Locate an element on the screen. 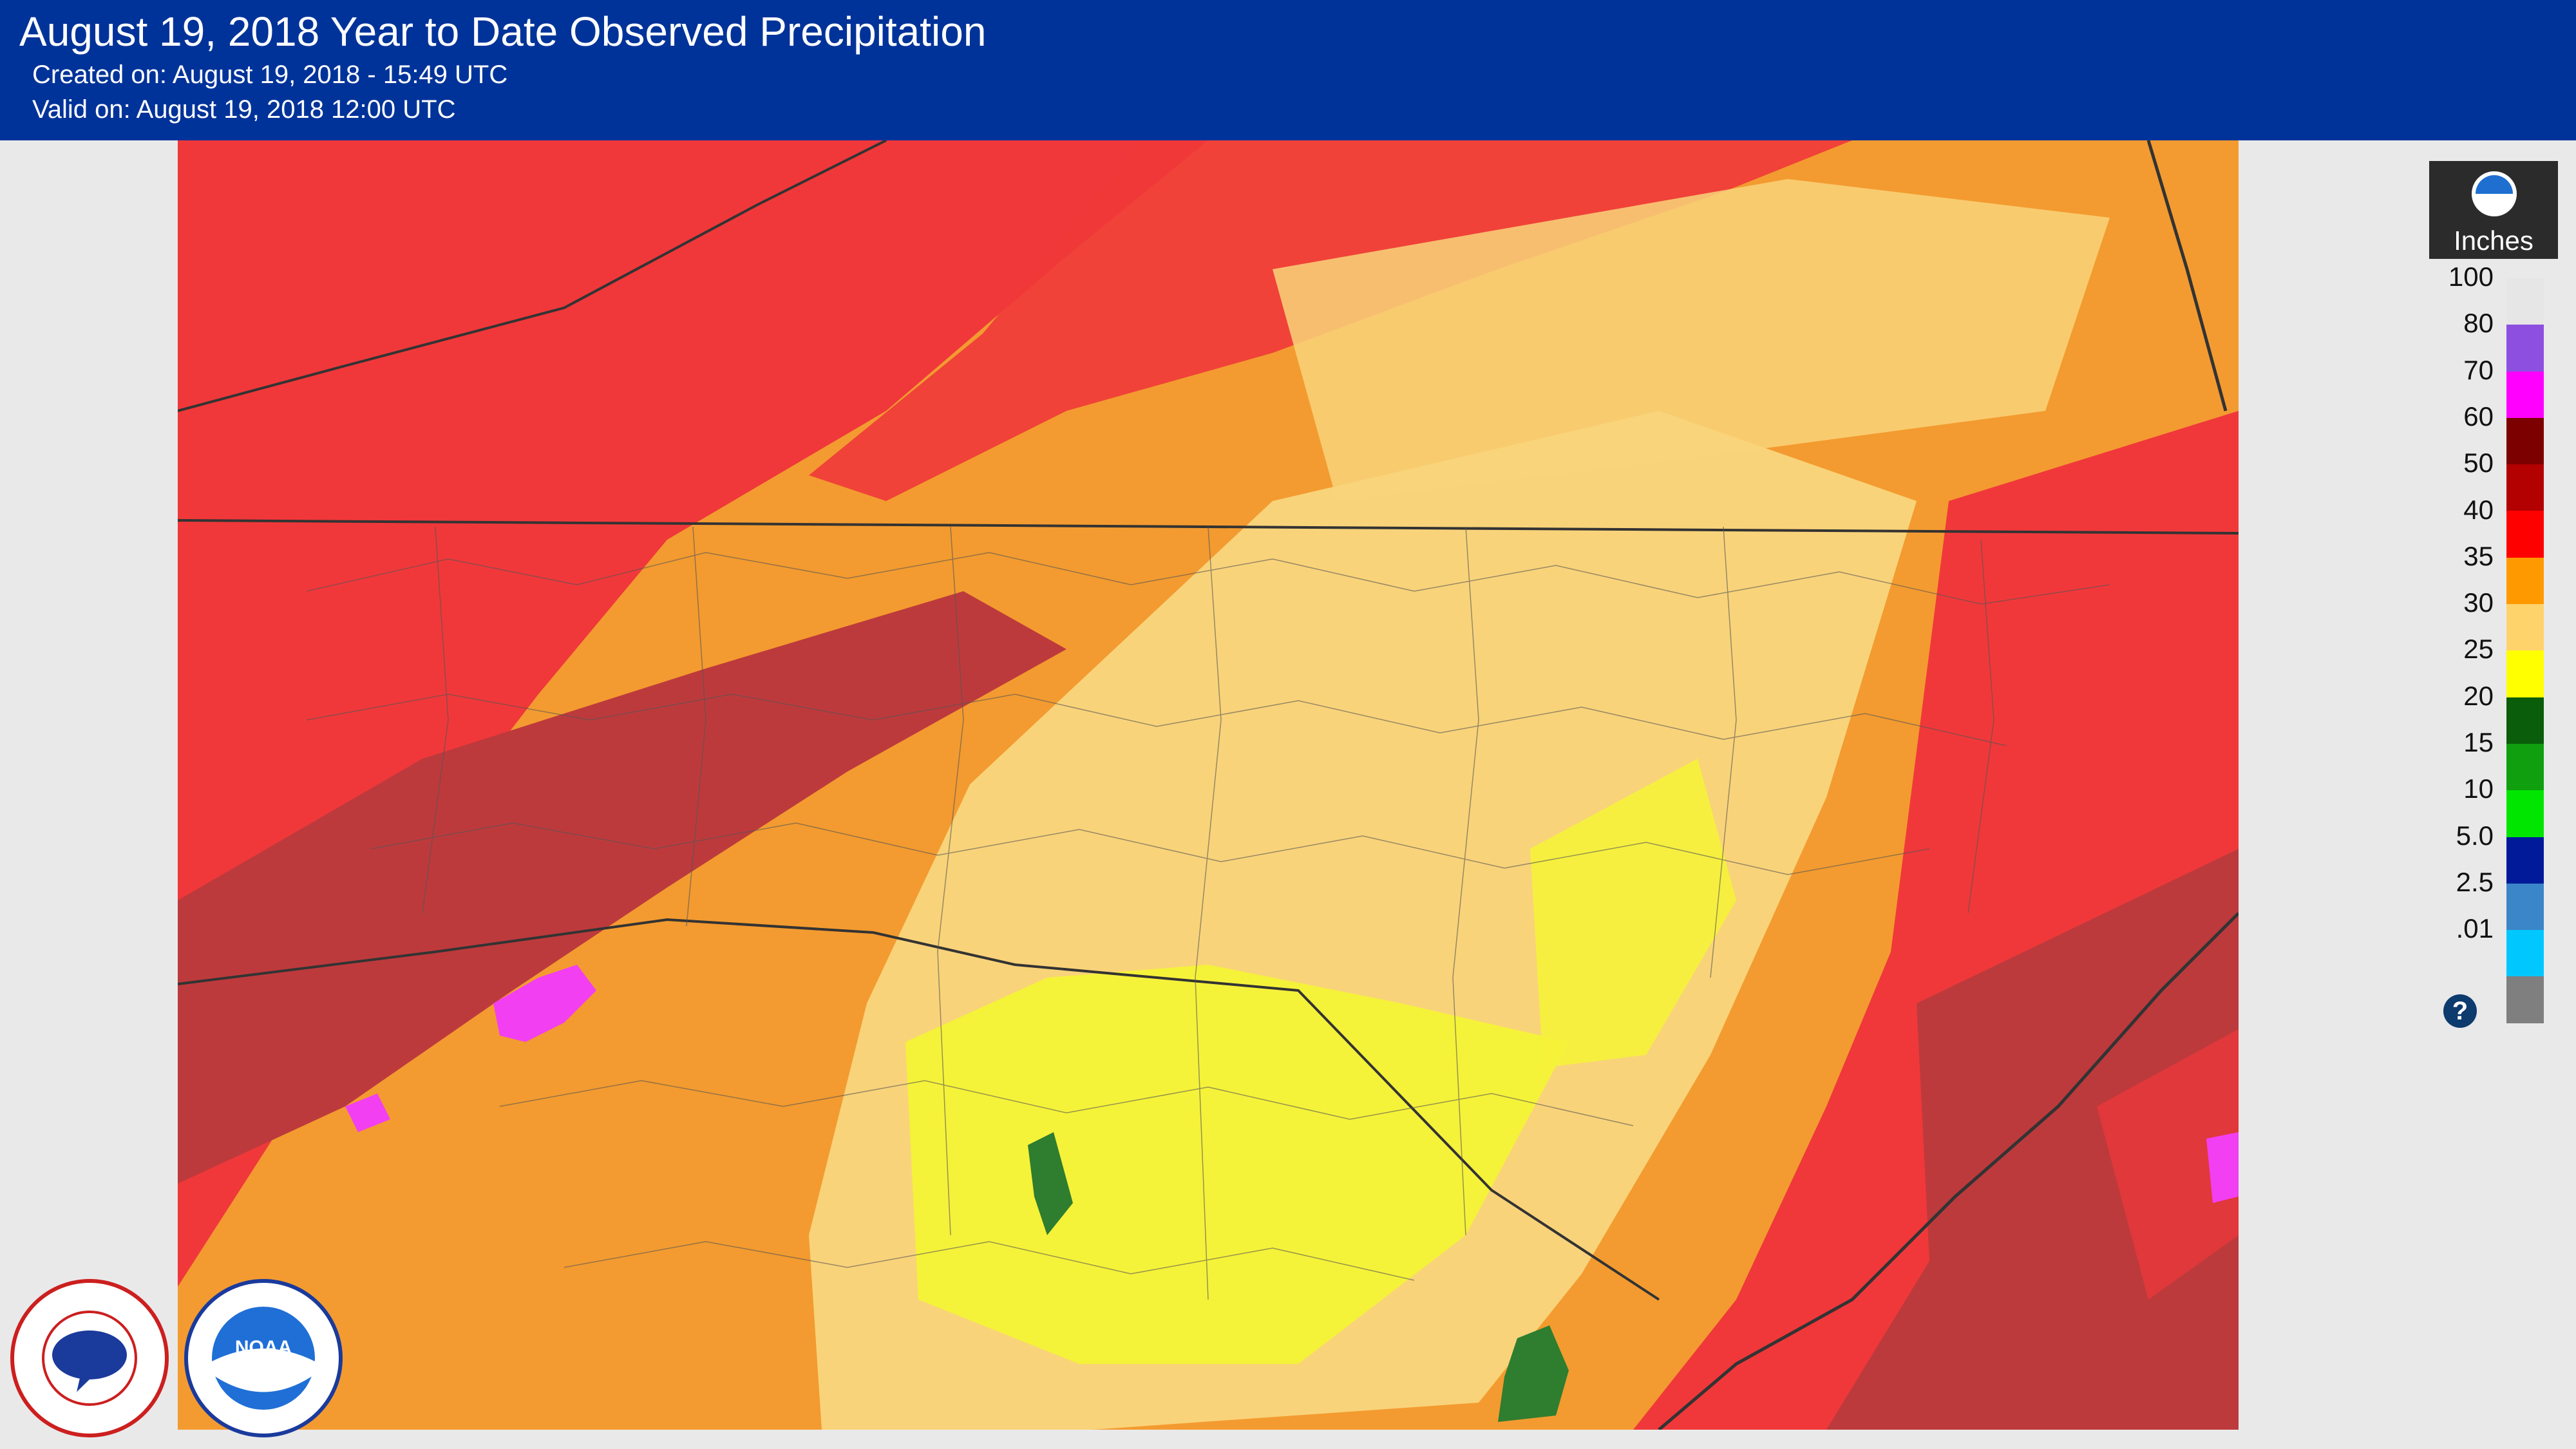 The image size is (2576, 1449). created-timestamp: Created on: August 19, 2018 - 15:49 UTC is located at coordinates (270, 75).